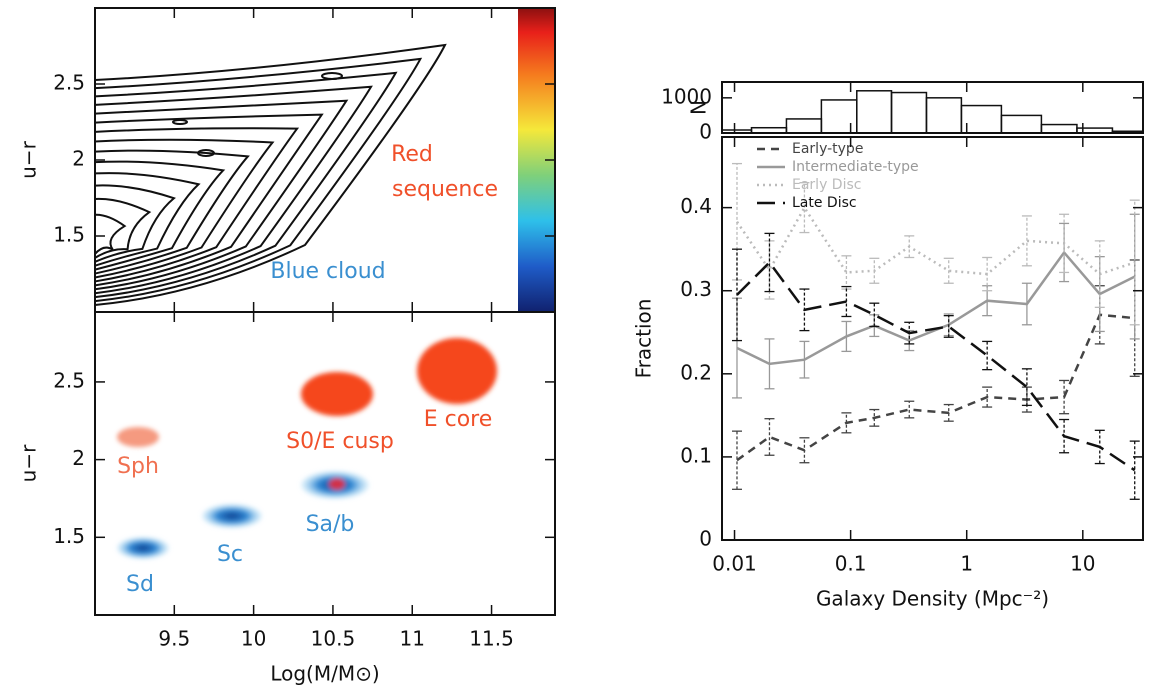 The height and width of the screenshot is (691, 1157). Describe the element at coordinates (644, 339) in the screenshot. I see `y-axis-label: Fraction` at that location.